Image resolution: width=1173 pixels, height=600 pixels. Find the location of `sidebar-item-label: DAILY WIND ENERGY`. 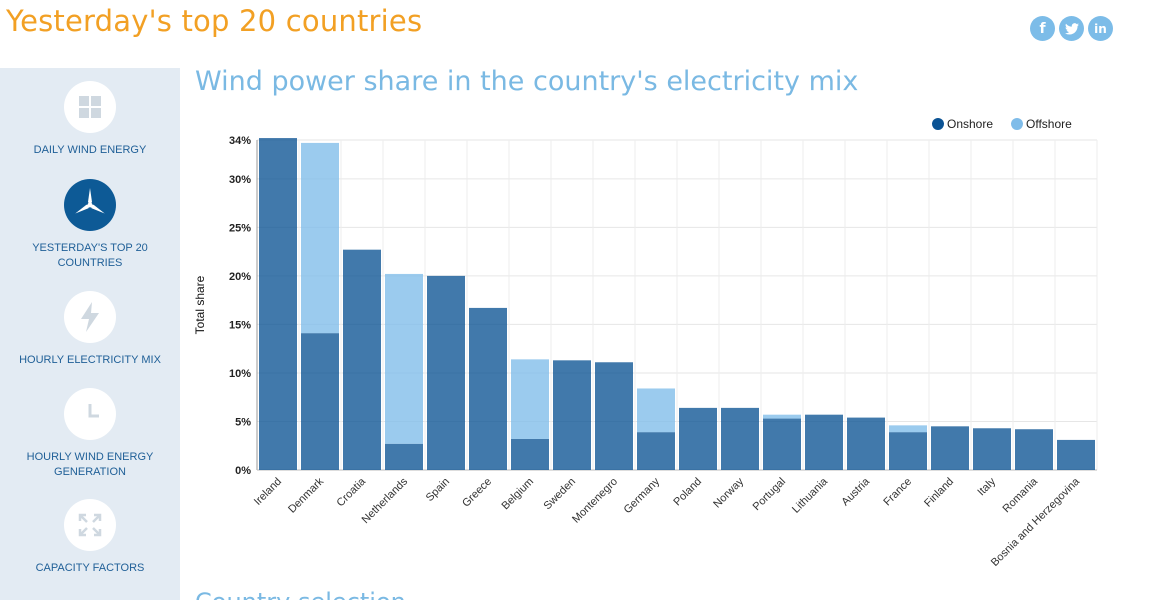

sidebar-item-label: DAILY WIND ENERGY is located at coordinates (90, 150).